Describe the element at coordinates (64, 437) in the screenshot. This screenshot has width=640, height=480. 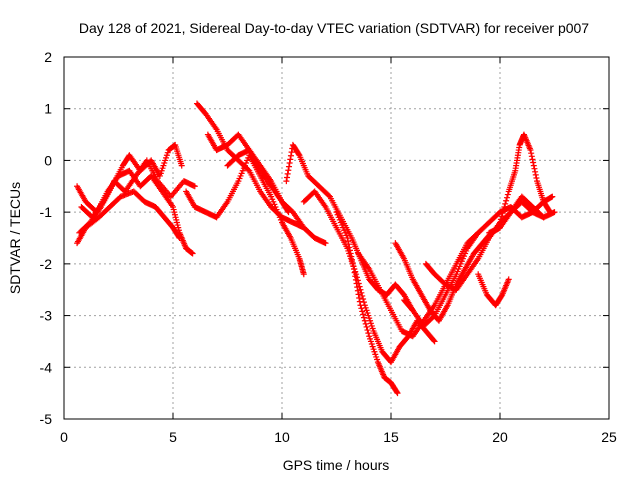
I see `x-tick-label: 0` at that location.